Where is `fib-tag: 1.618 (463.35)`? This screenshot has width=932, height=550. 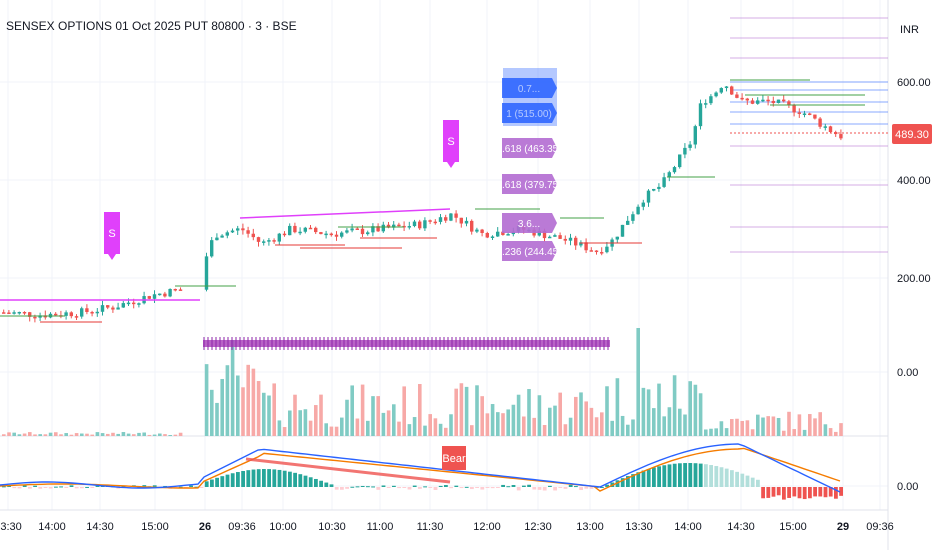 fib-tag: 1.618 (463.35) is located at coordinates (529, 148).